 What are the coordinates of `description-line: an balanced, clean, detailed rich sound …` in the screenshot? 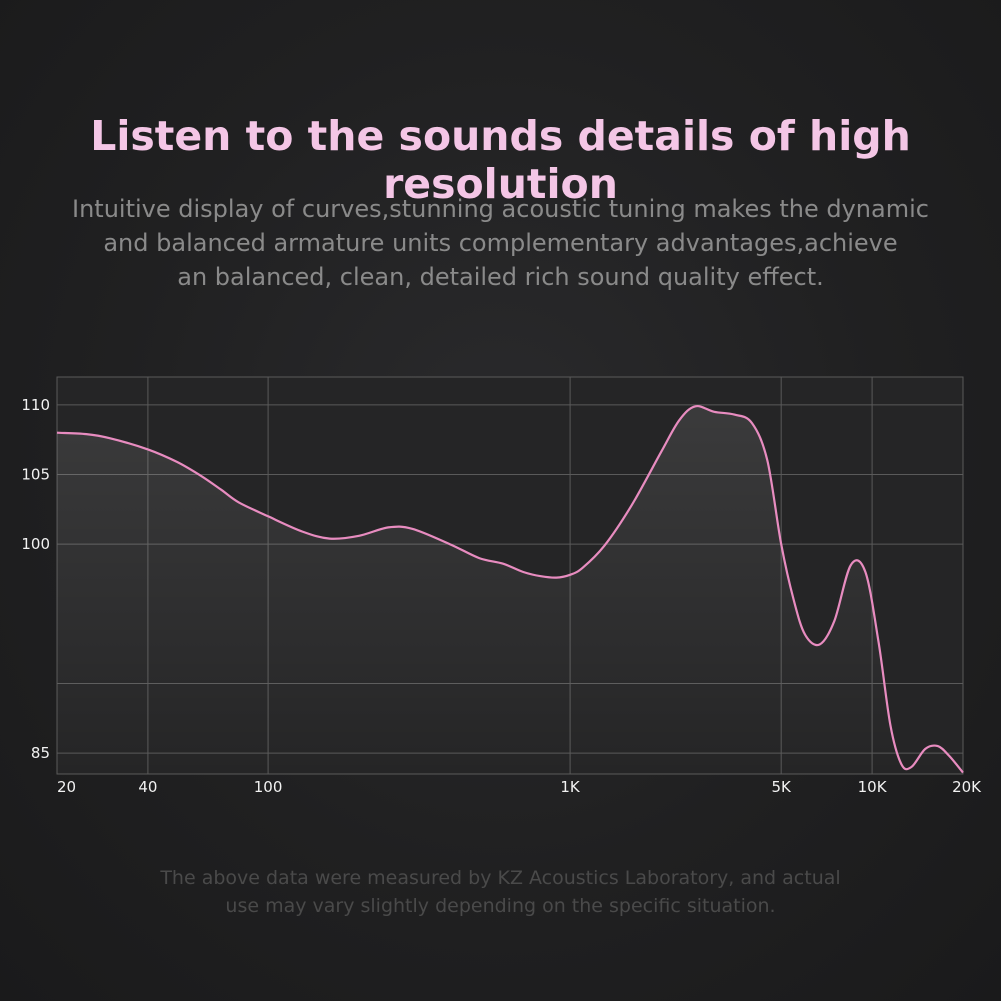 It's located at (500, 277).